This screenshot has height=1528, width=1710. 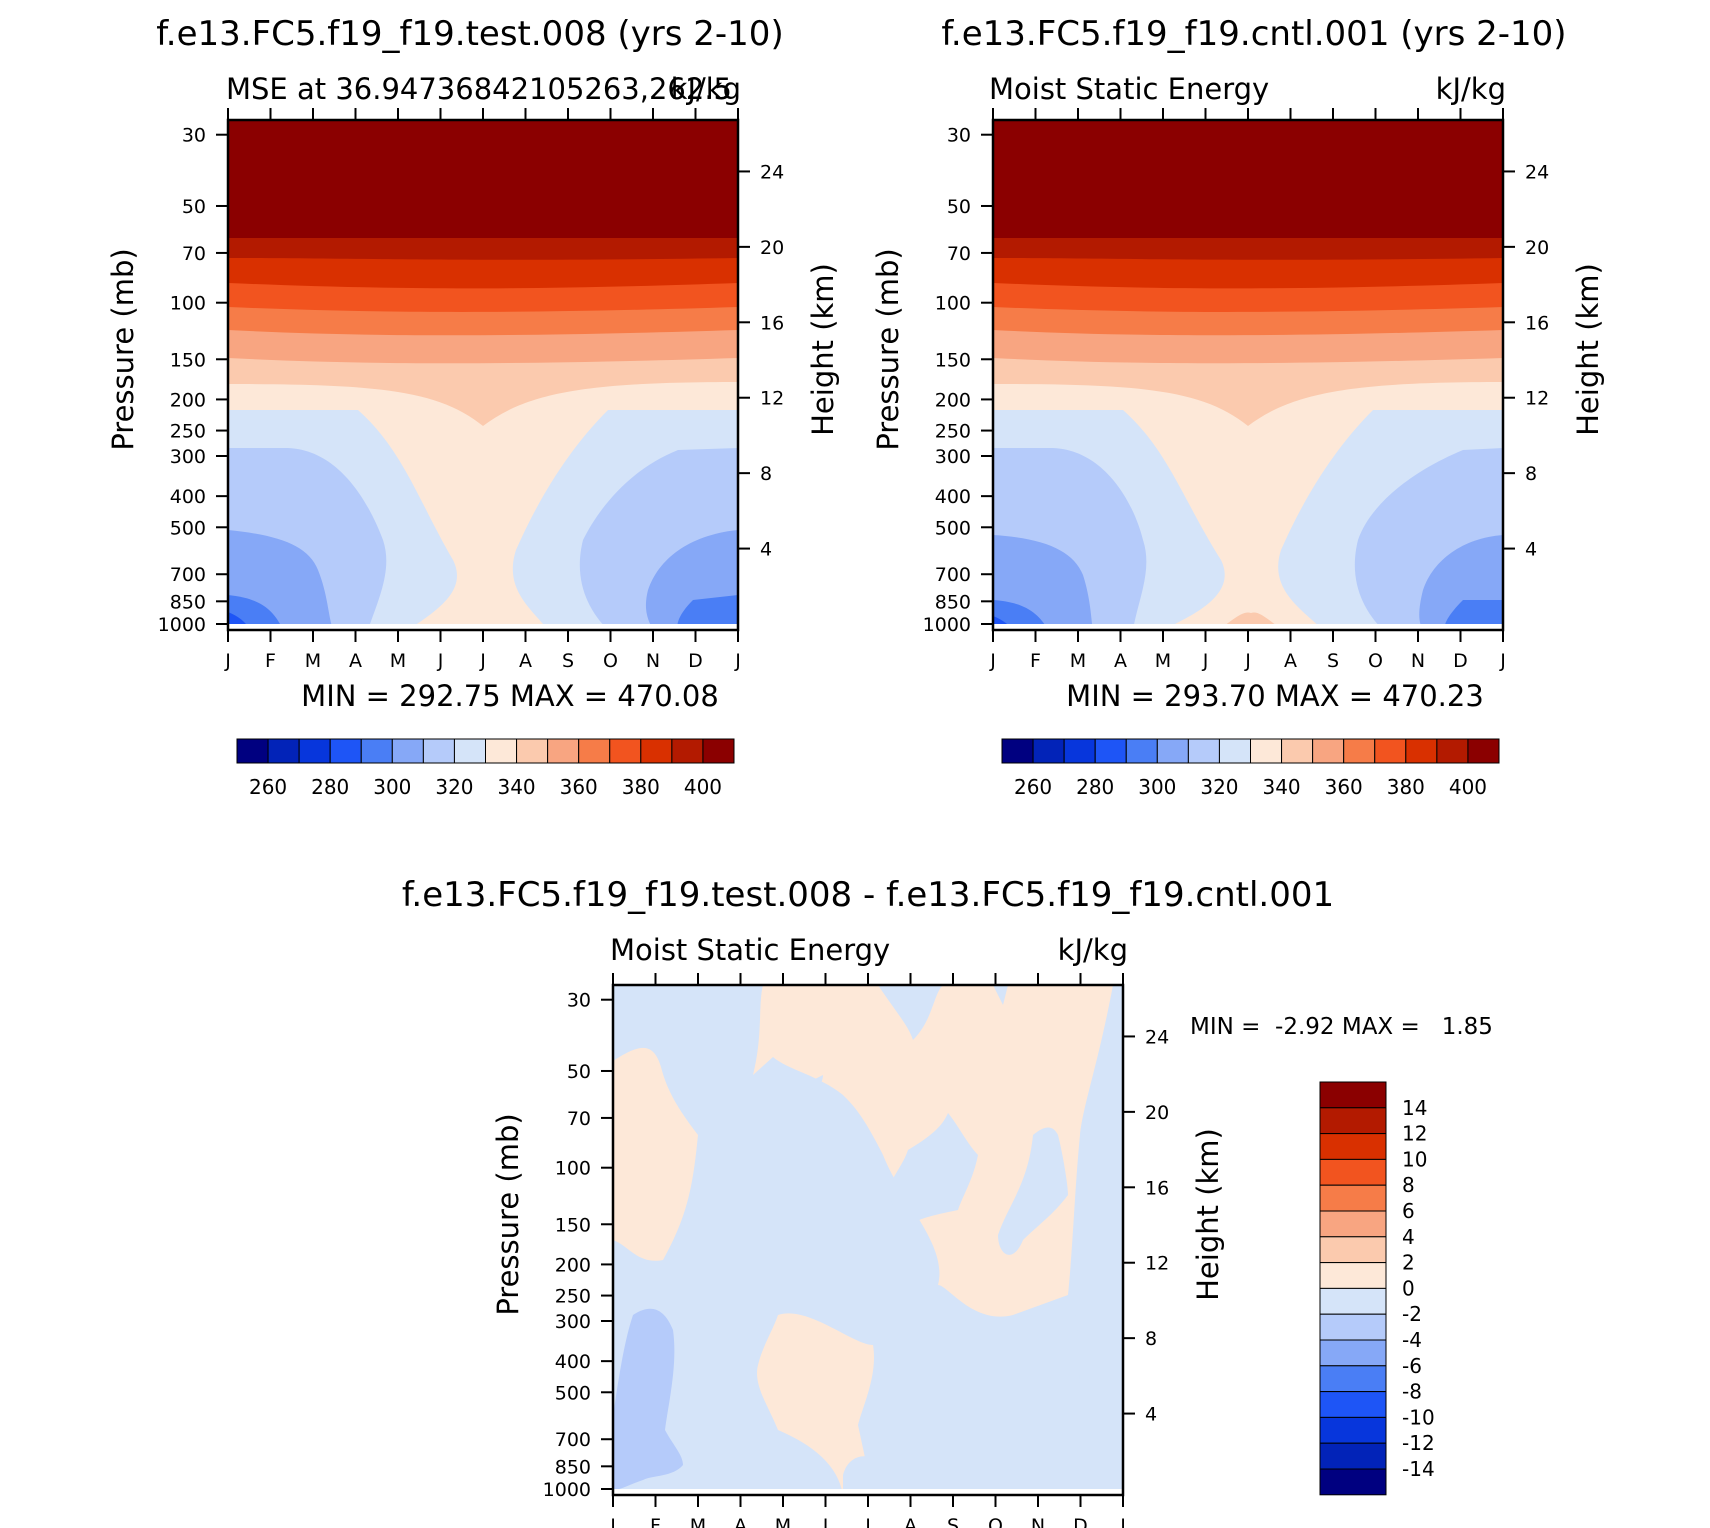 I want to click on panel-diff-colorbar-label: -10, so click(x=1418, y=1417).